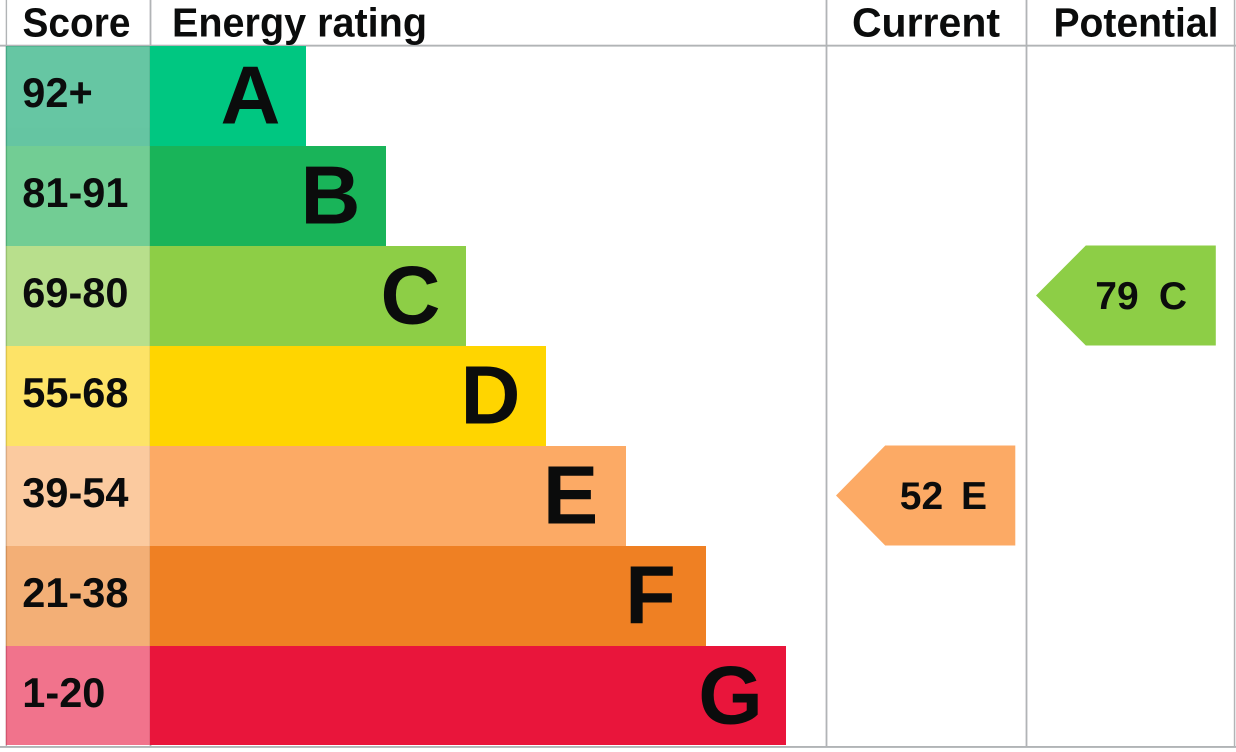 The image size is (1236, 752). What do you see at coordinates (77, 23) in the screenshot?
I see `svg-text: Score` at bounding box center [77, 23].